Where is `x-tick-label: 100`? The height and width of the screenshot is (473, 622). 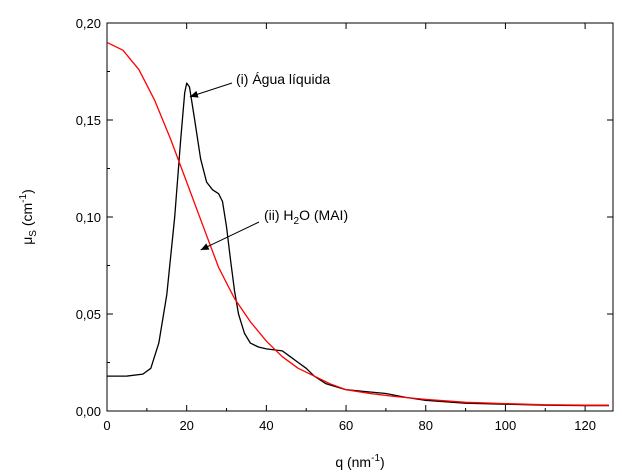 x-tick-label: 100 is located at coordinates (506, 425).